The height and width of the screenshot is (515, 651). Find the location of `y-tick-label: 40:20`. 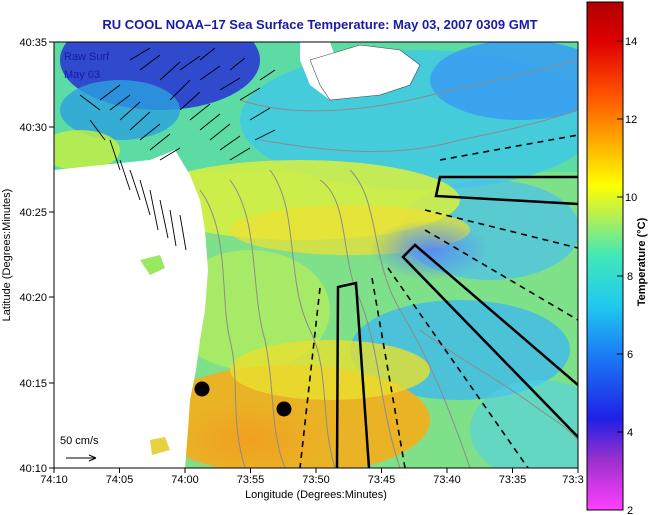

y-tick-label: 40:20 is located at coordinates (33, 298).